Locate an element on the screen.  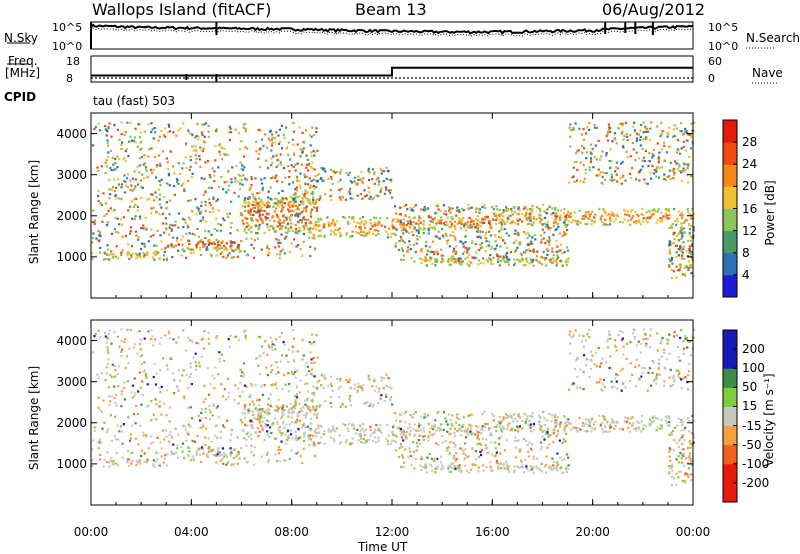
freq-frame is located at coordinates (392, 69).